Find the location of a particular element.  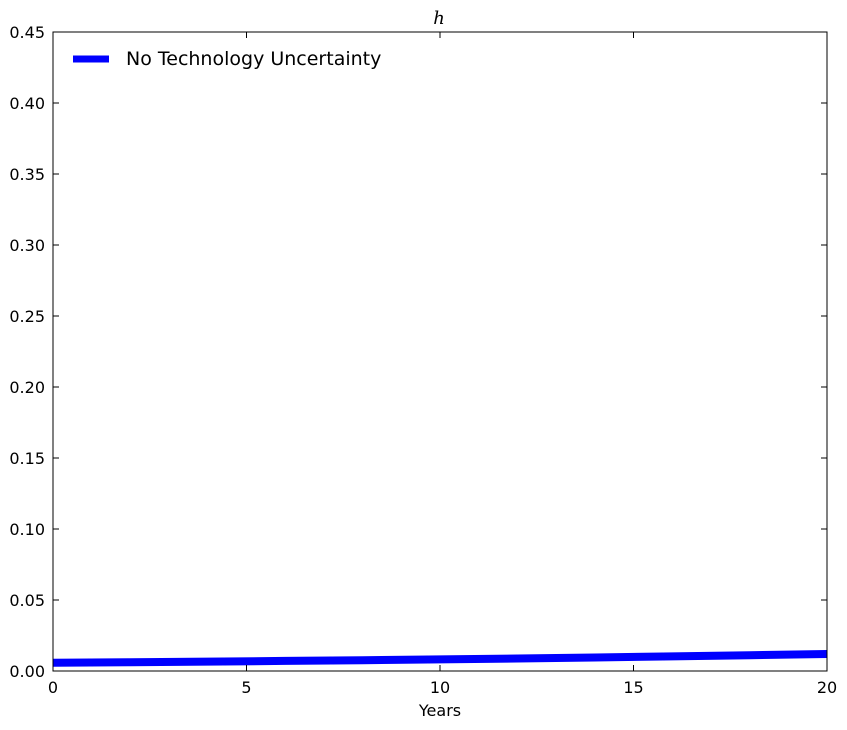

y-tick-label: 0.40 is located at coordinates (27, 103).